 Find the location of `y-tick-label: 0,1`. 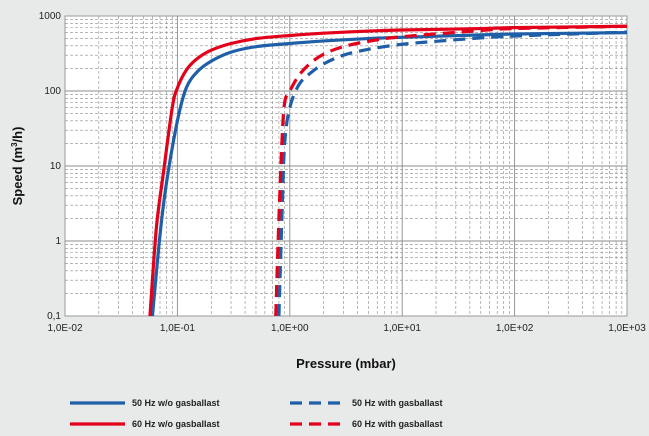

y-tick-label: 0,1 is located at coordinates (54, 316).